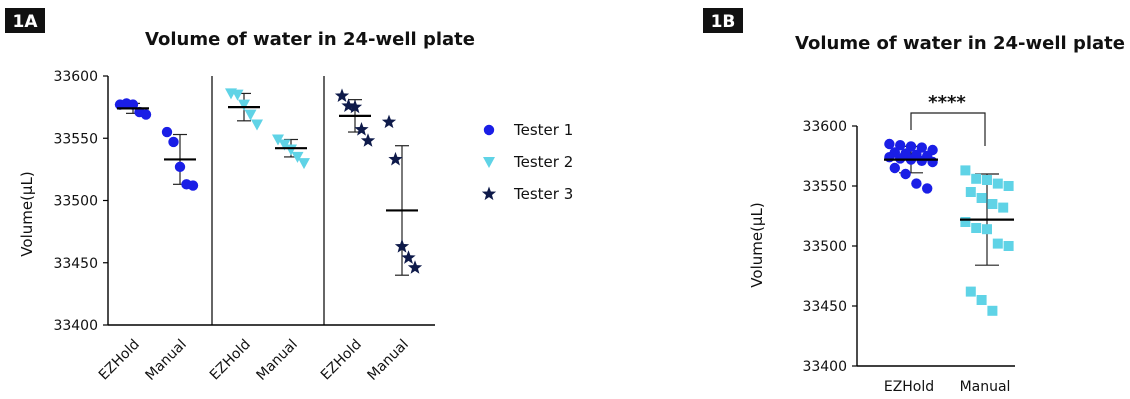 This screenshot has height=399, width=1130. What do you see at coordinates (543, 194) in the screenshot?
I see `legend-label-1a: Tester 3` at bounding box center [543, 194].